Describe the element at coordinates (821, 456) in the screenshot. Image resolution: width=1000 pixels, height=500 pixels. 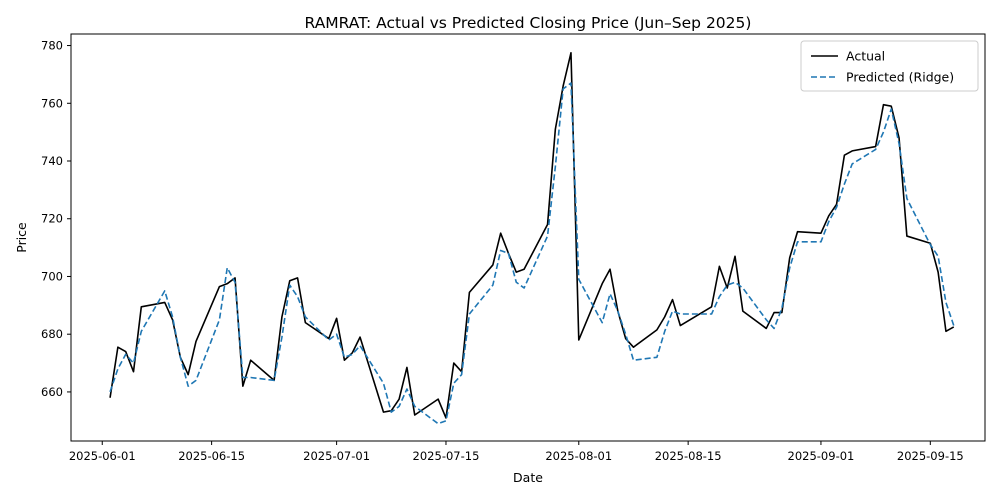
I see `x-tick-label: 2025-09-01` at that location.